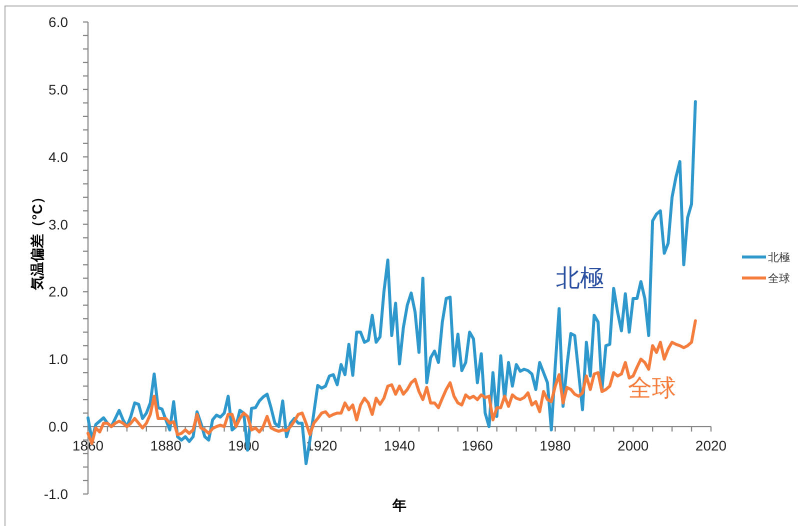 The width and height of the screenshot is (798, 526). What do you see at coordinates (478, 446) in the screenshot?
I see `x-tick-label: 1960` at bounding box center [478, 446].